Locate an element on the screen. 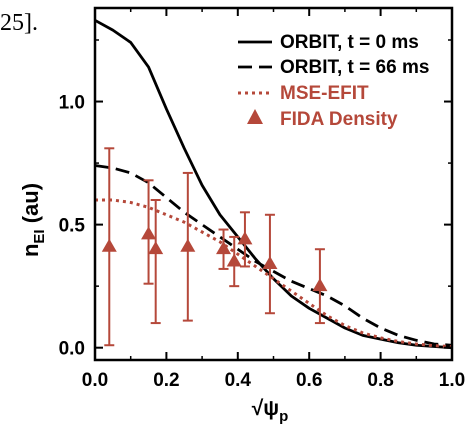  legend-entry-label: ORBIT, t = 0 ms is located at coordinates (349, 42).